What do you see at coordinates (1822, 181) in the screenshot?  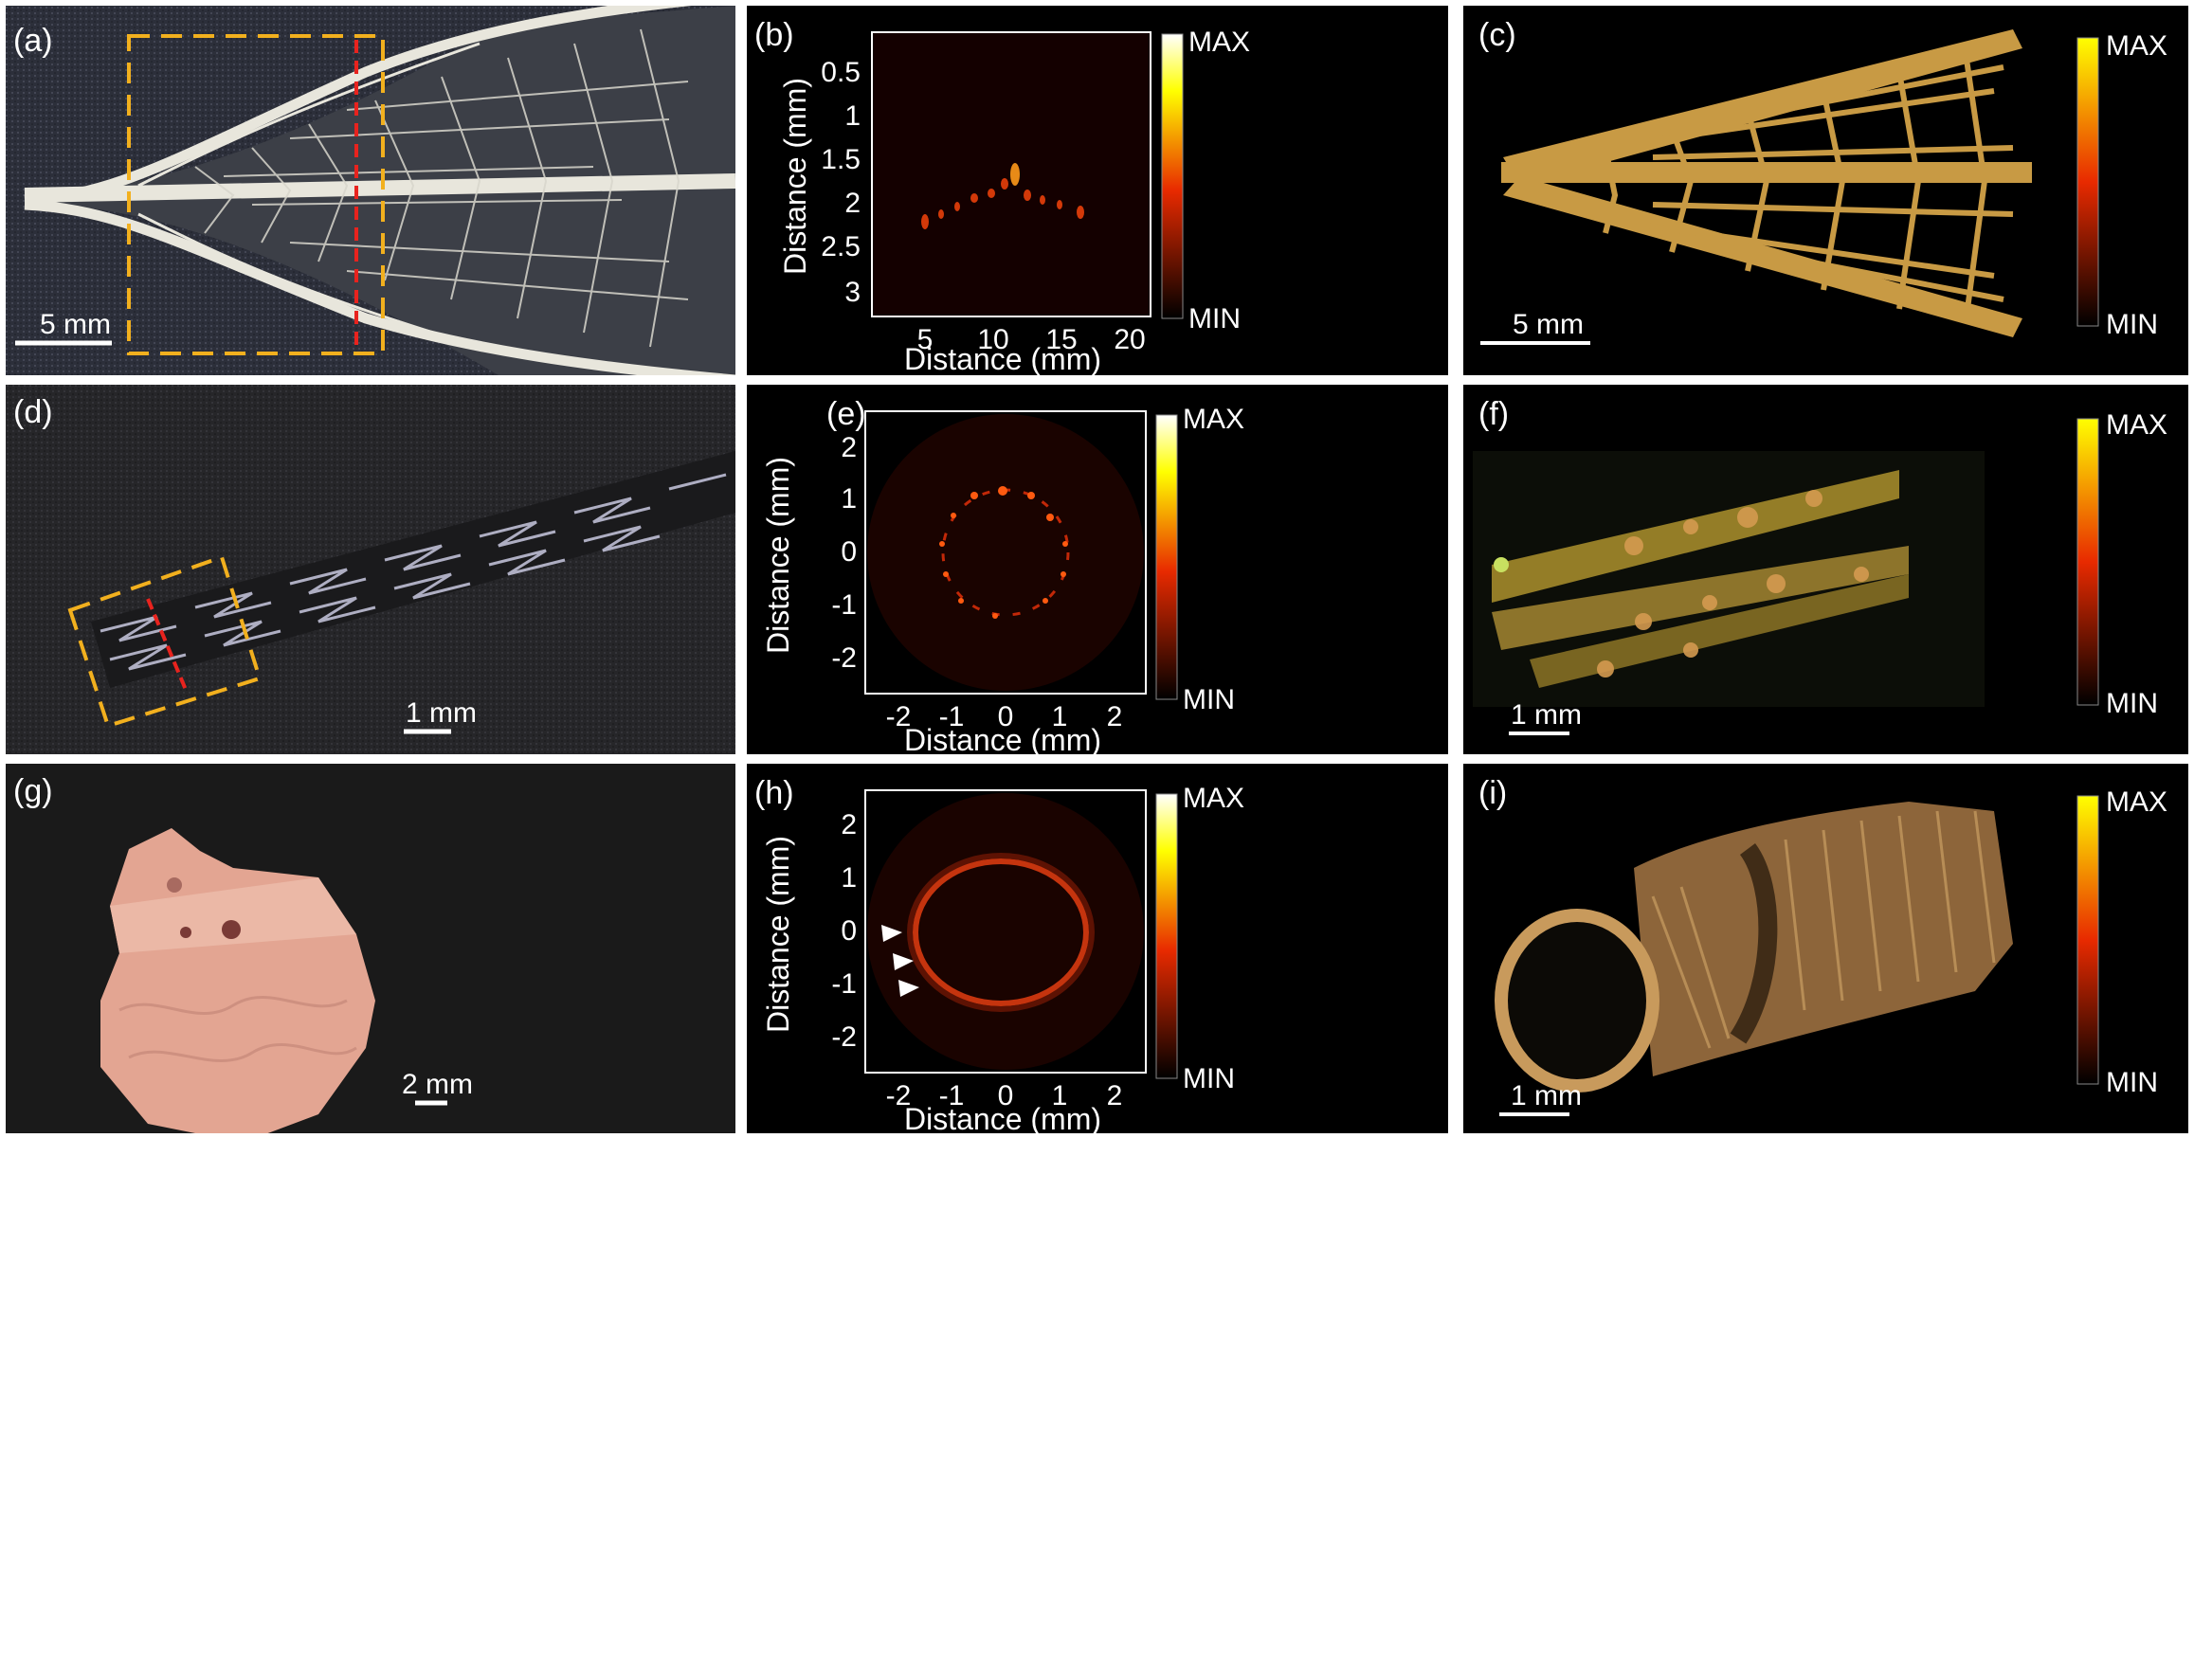 I see `leaf-render-illustration: (c) 5 mm MAX MIN` at bounding box center [1822, 181].